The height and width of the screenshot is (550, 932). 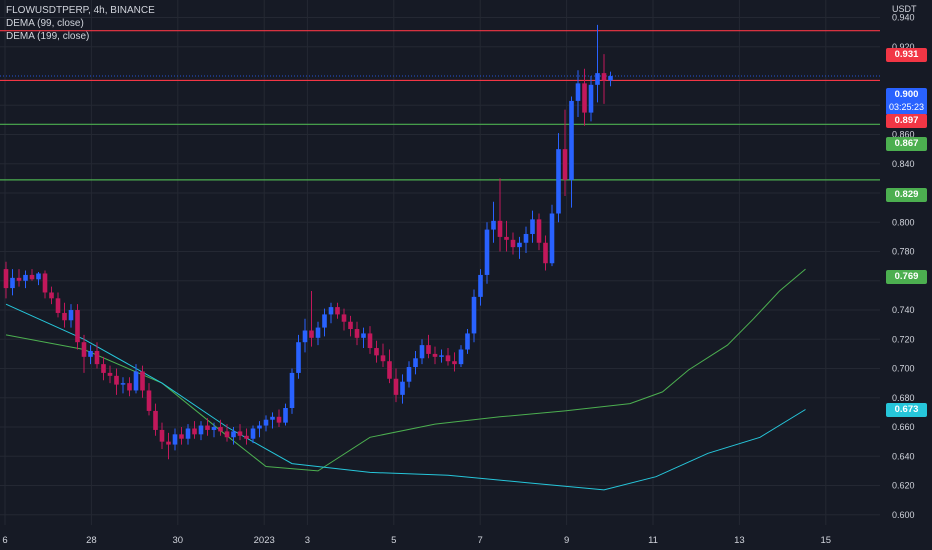 I want to click on y-tick-label: 0.660, so click(x=903, y=427).